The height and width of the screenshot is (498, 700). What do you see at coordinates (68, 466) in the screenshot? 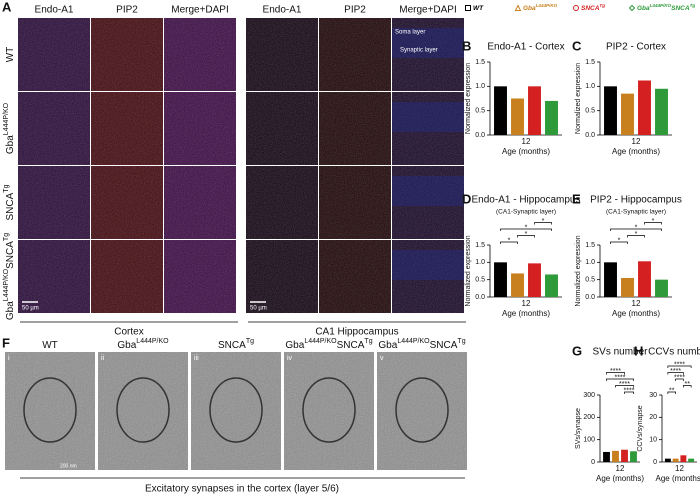
I see `em-scale-bar: 200 nm` at bounding box center [68, 466].